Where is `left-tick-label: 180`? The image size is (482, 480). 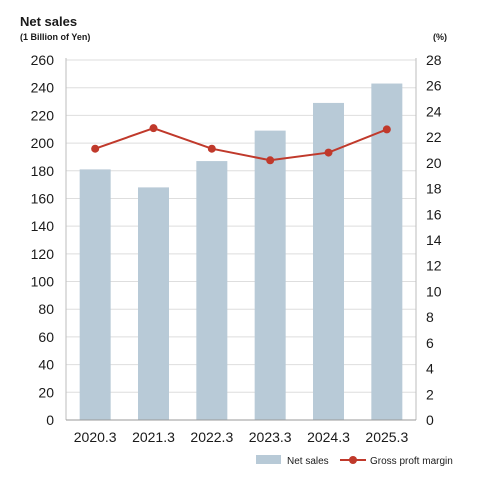
left-tick-label: 180 is located at coordinates (43, 171).